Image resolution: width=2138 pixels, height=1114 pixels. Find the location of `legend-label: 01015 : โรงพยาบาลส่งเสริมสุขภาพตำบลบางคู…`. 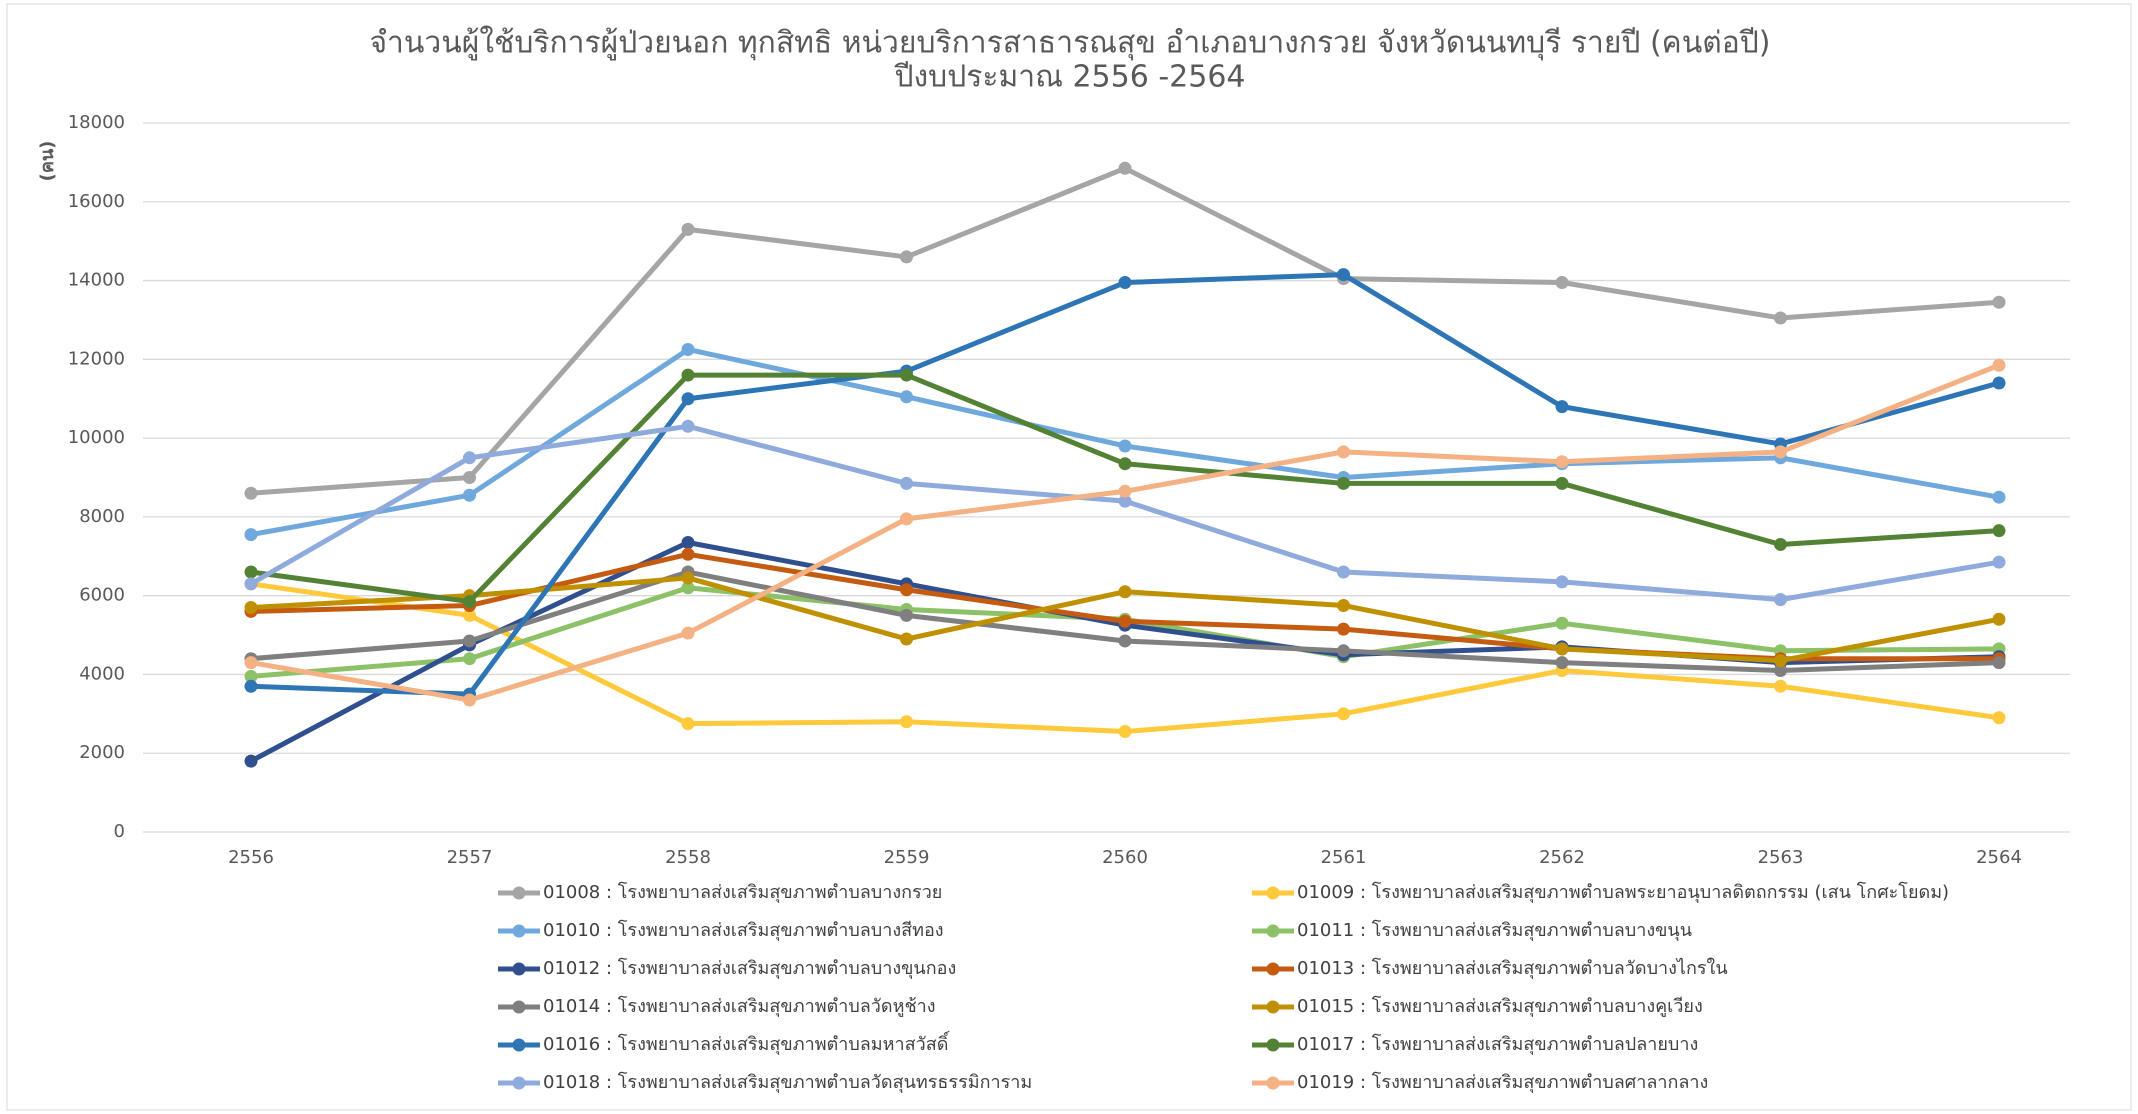

legend-label: 01015 : โรงพยาบาลส่งเสริมสุขภาพตำบลบางคู… is located at coordinates (1500, 1006).